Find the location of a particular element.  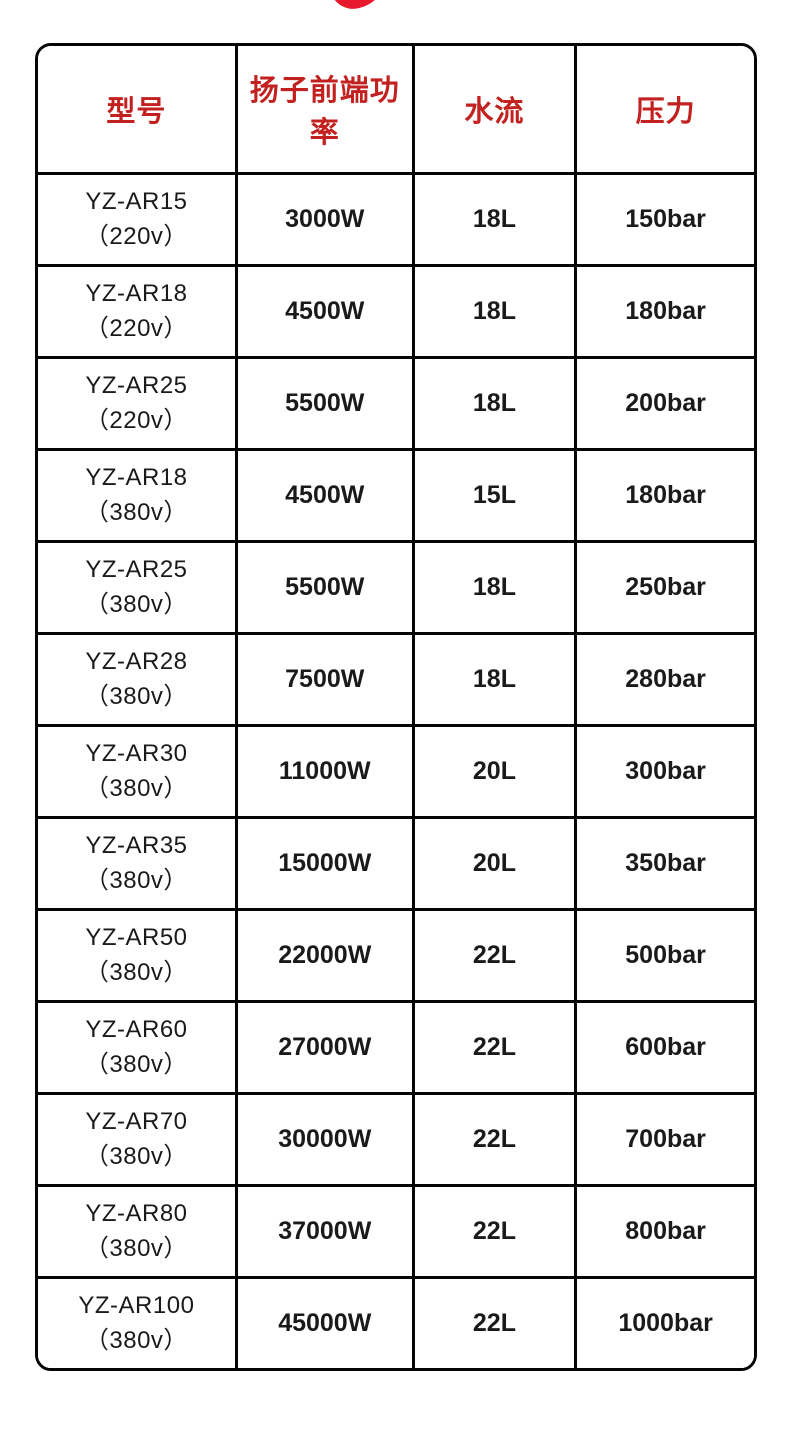

table-row: YZ-AR80（380v） 37000W 22L 800bar is located at coordinates (396, 1231).